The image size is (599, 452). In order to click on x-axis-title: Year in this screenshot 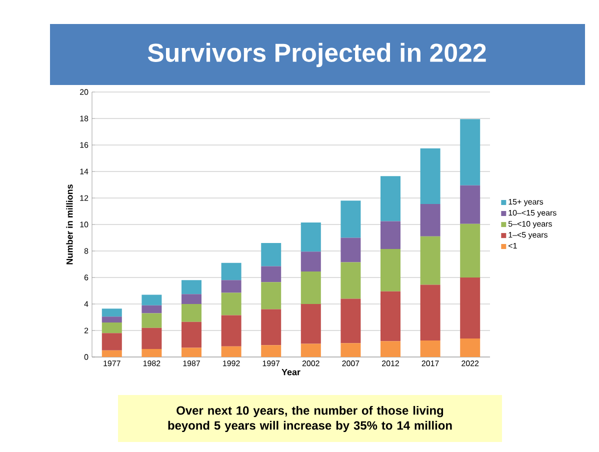, I will do `click(291, 372)`.